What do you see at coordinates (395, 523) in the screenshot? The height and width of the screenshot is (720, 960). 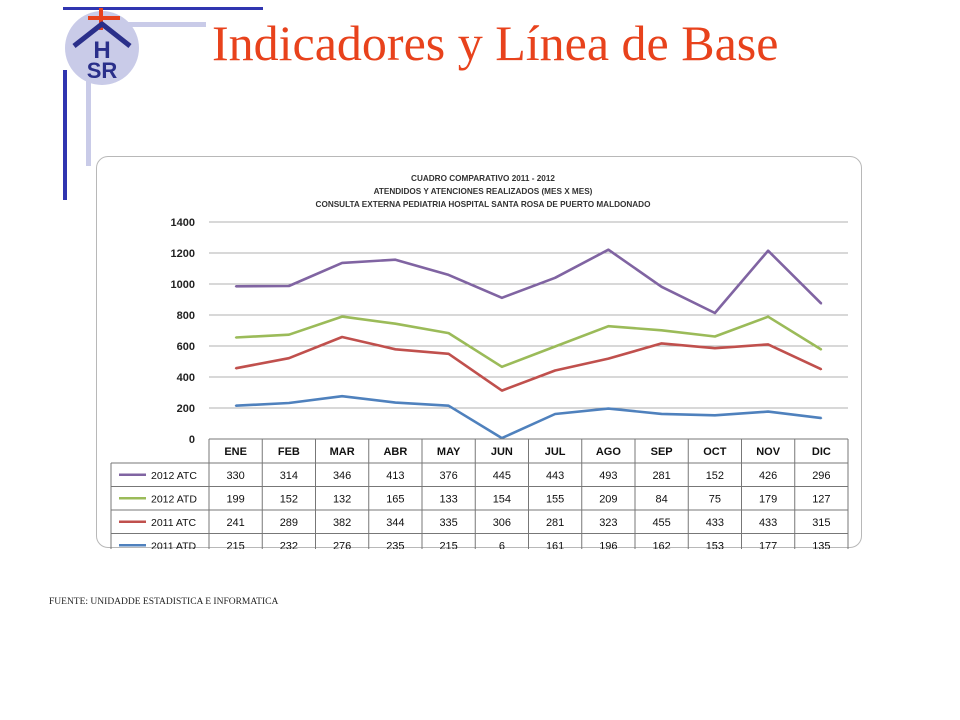 I see `data-label: 344` at bounding box center [395, 523].